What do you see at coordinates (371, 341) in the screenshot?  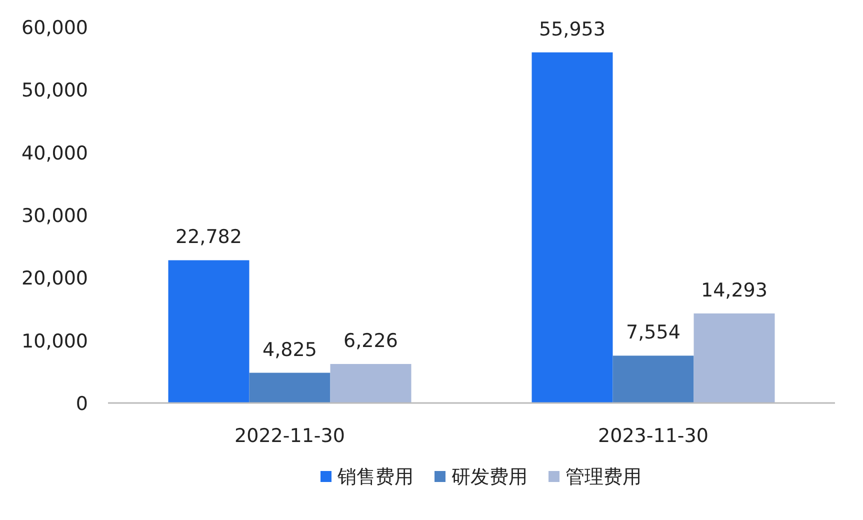 I see `data-label: 6,226` at bounding box center [371, 341].